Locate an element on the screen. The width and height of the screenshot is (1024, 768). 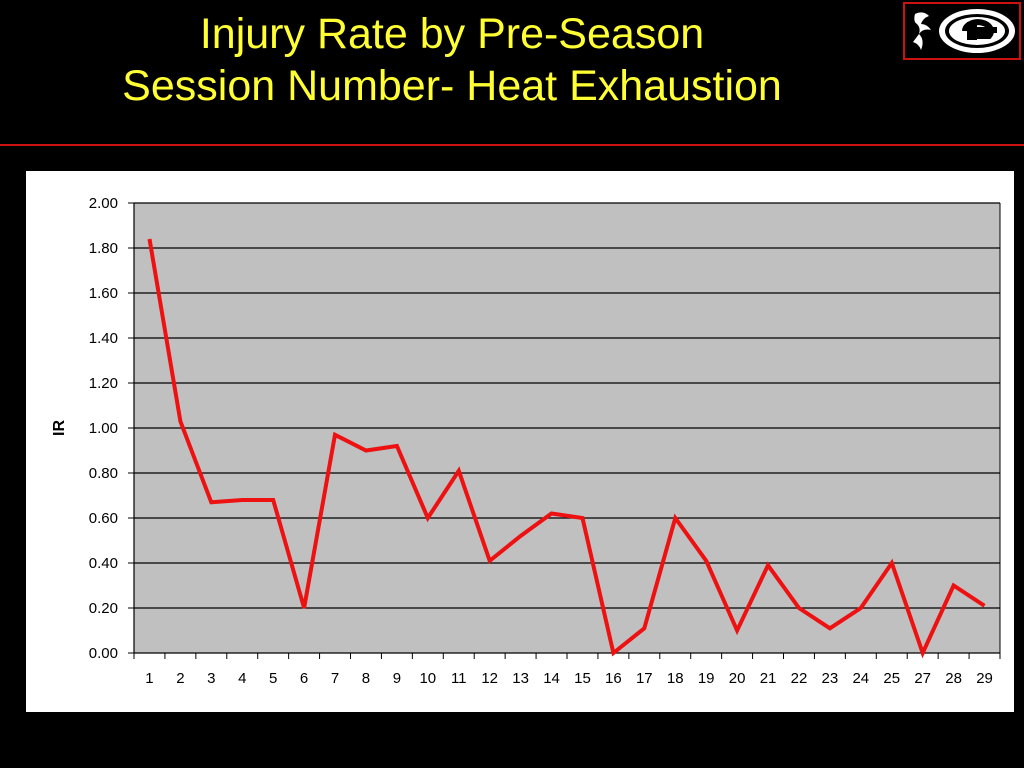
y-tick-label-2.00: 2.00 is located at coordinates (103, 203).